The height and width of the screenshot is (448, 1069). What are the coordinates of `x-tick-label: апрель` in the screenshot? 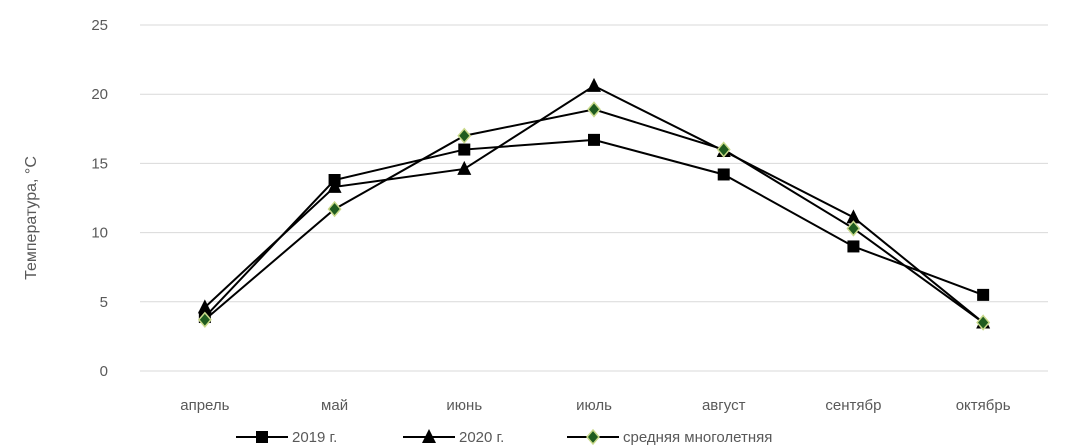 It's located at (204, 405).